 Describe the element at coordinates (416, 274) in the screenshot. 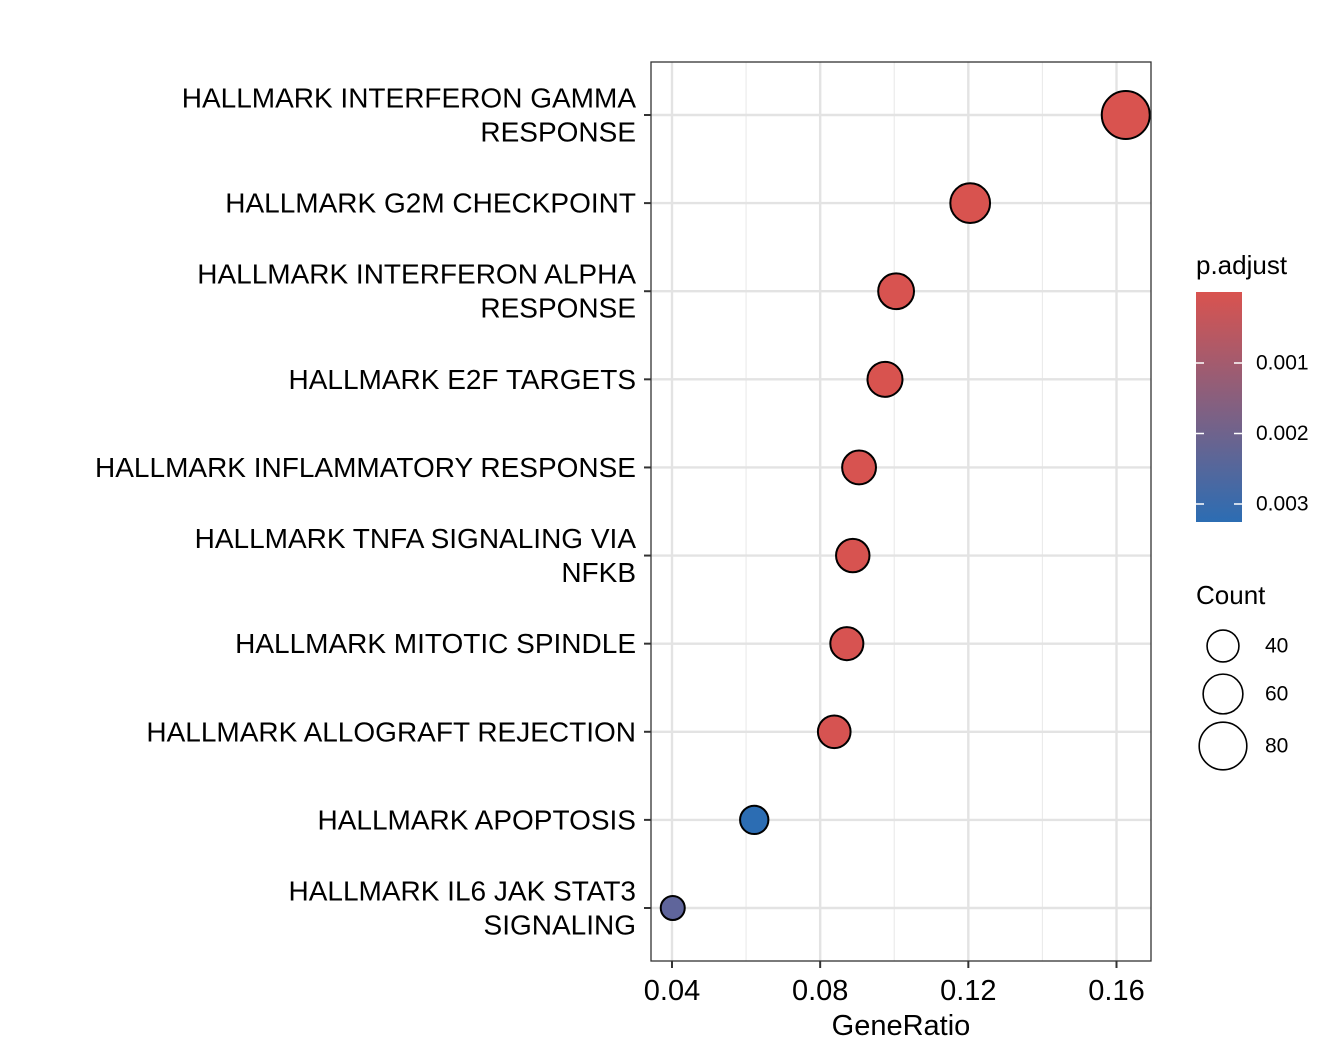

I see `y-tick-label: HALLMARK INTERFERON ALPHA` at that location.